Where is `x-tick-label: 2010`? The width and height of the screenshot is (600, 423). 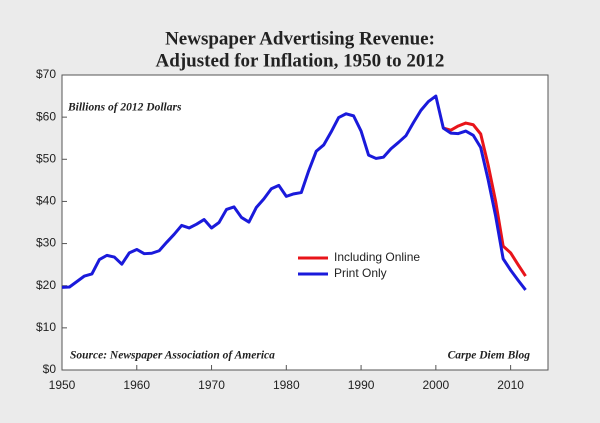 x-tick-label: 2010 is located at coordinates (510, 385).